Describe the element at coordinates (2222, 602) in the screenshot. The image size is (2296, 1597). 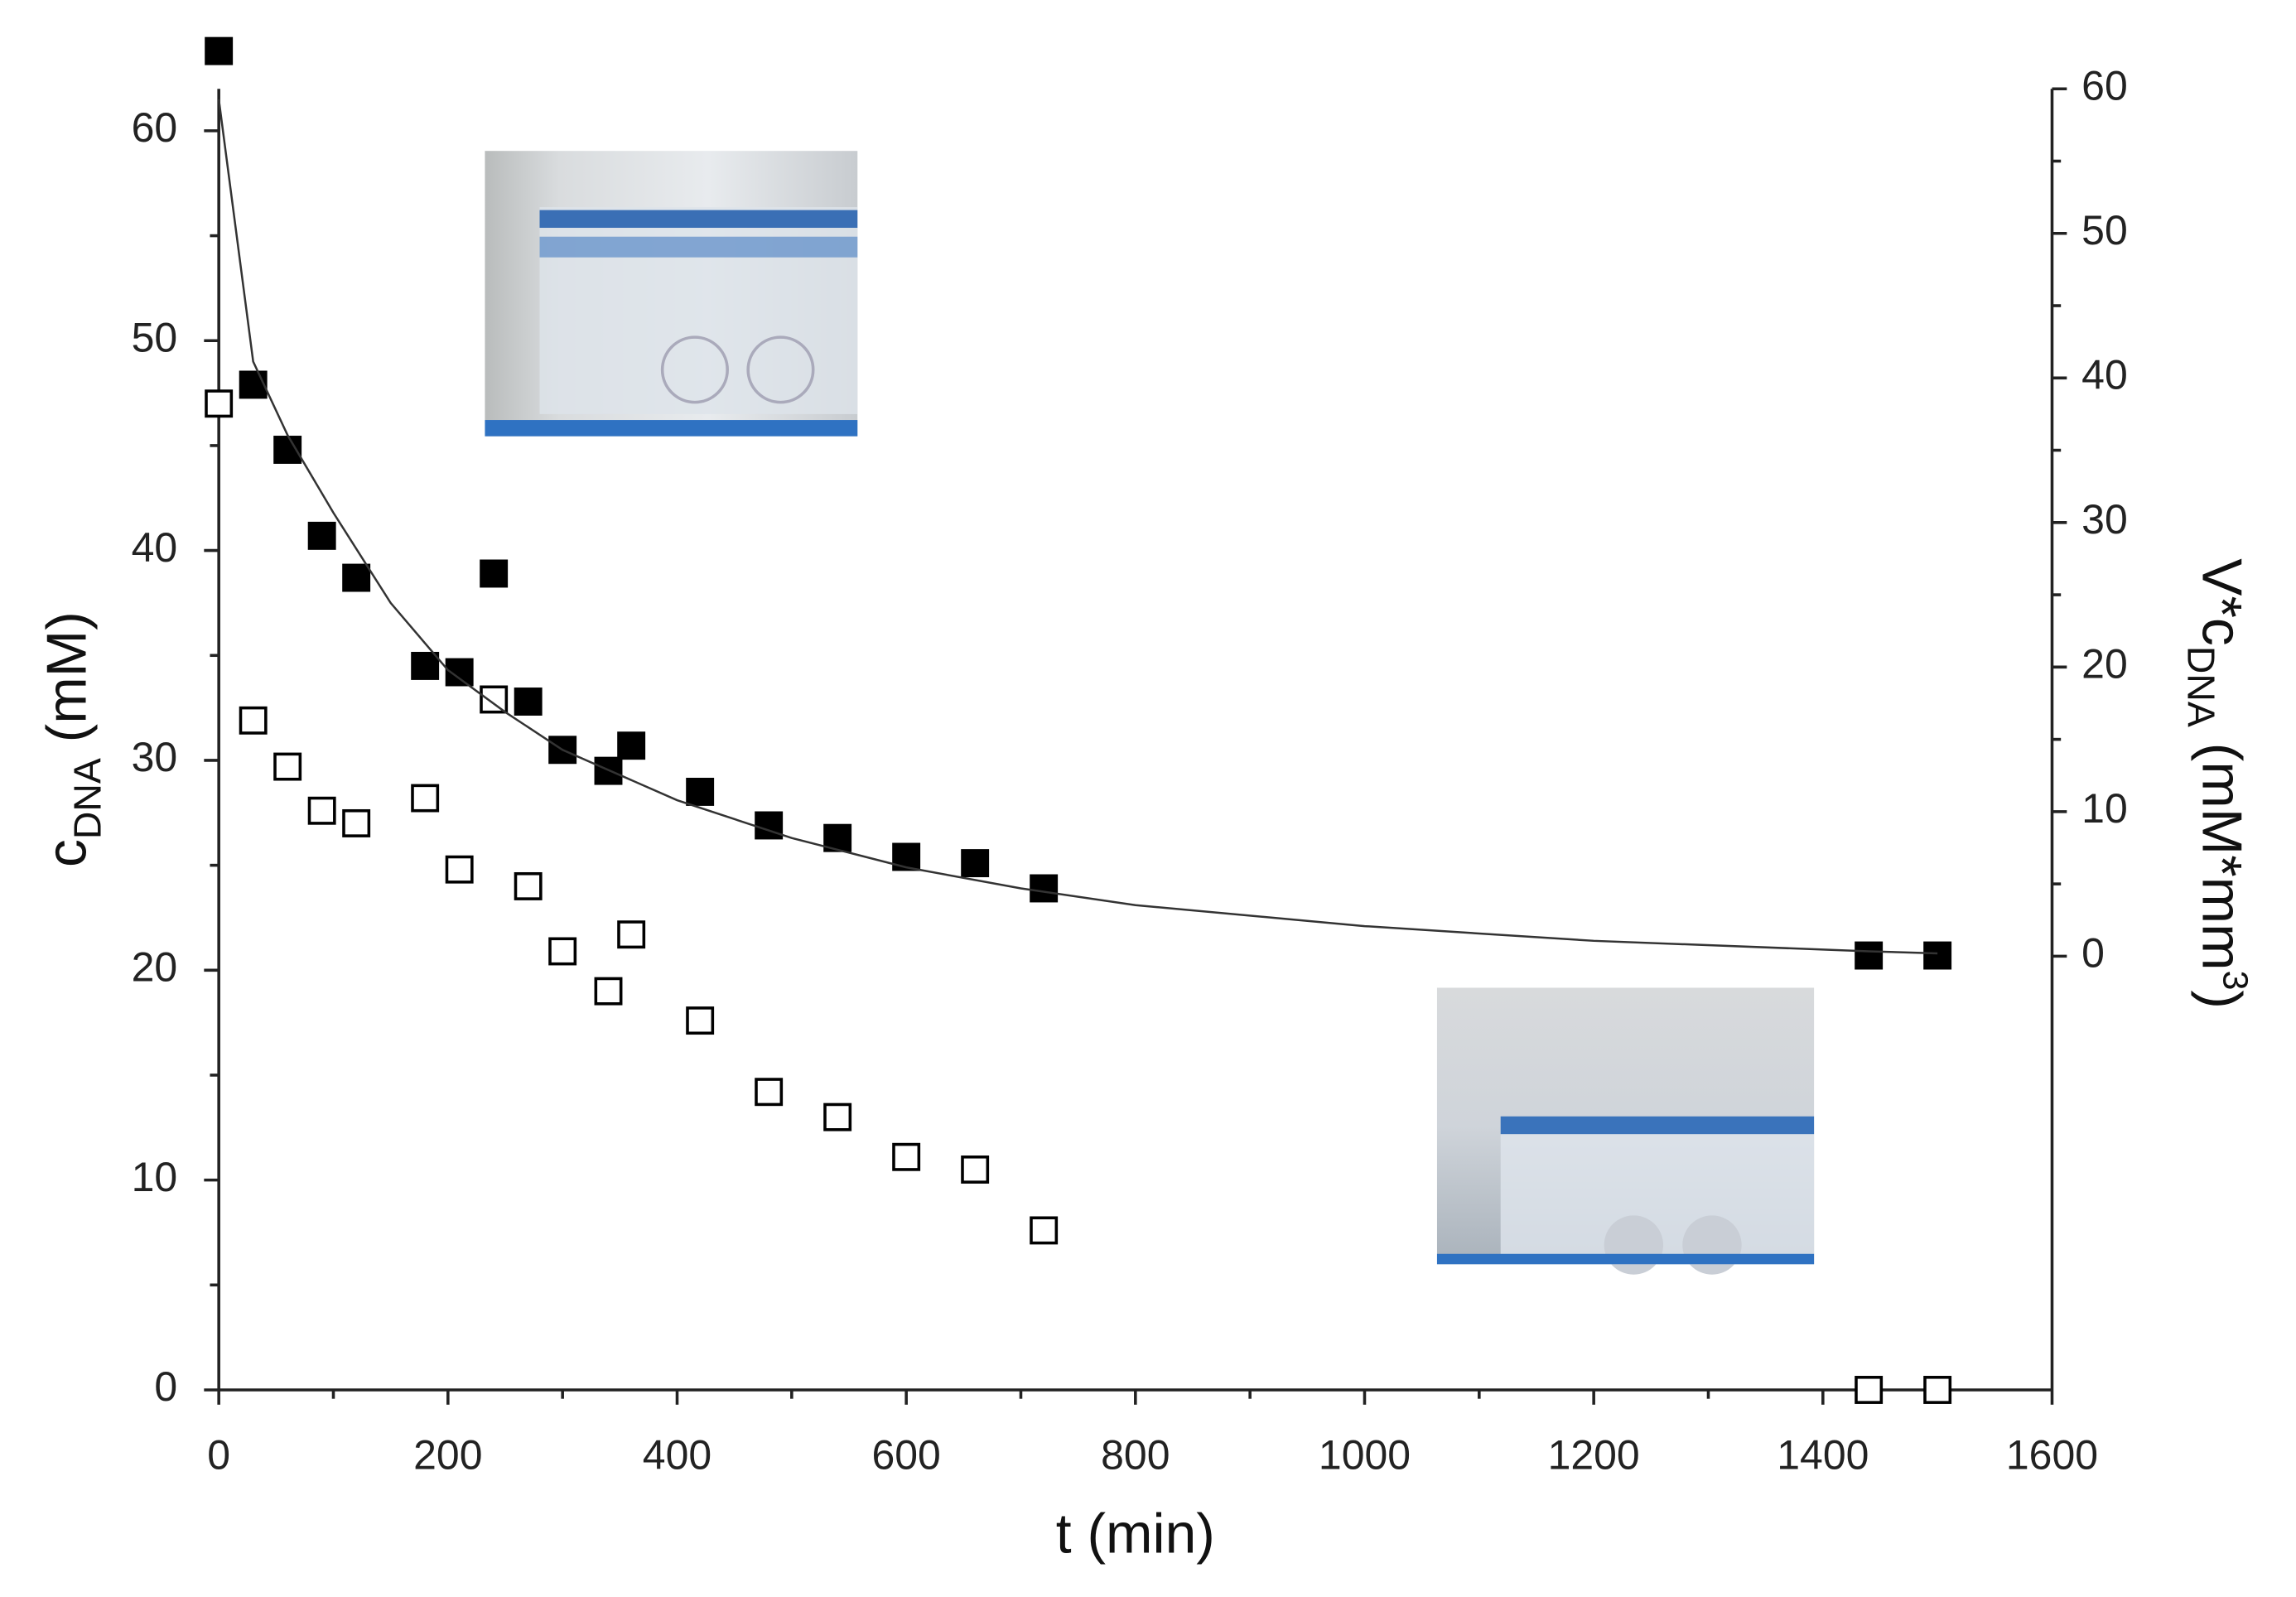
I see `y2-label-main: V*c` at that location.